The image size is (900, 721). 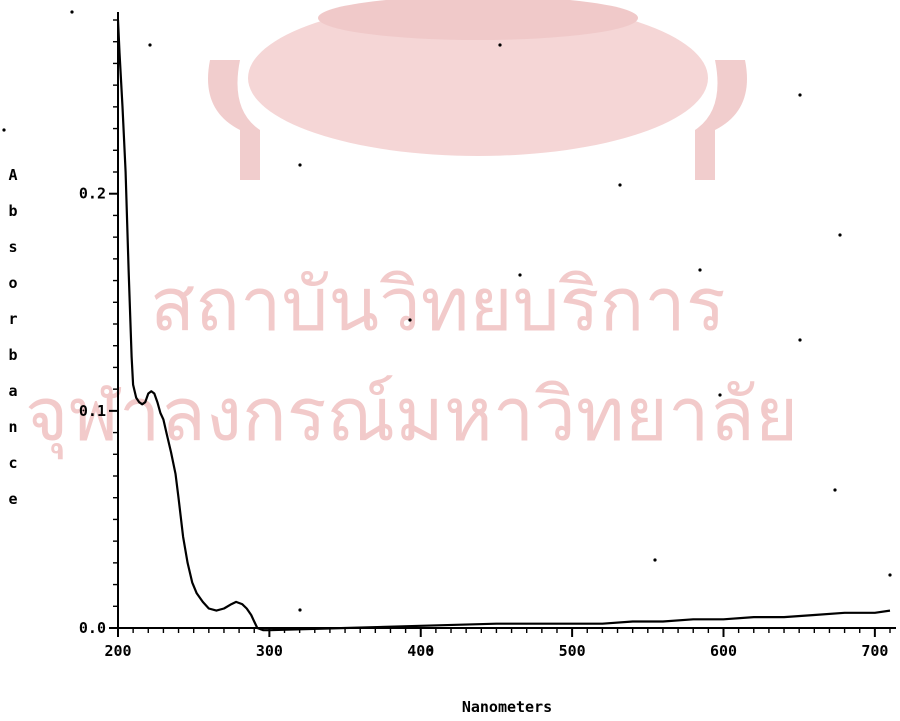 I want to click on y-axis-title-letter: s, so click(x=12, y=247).